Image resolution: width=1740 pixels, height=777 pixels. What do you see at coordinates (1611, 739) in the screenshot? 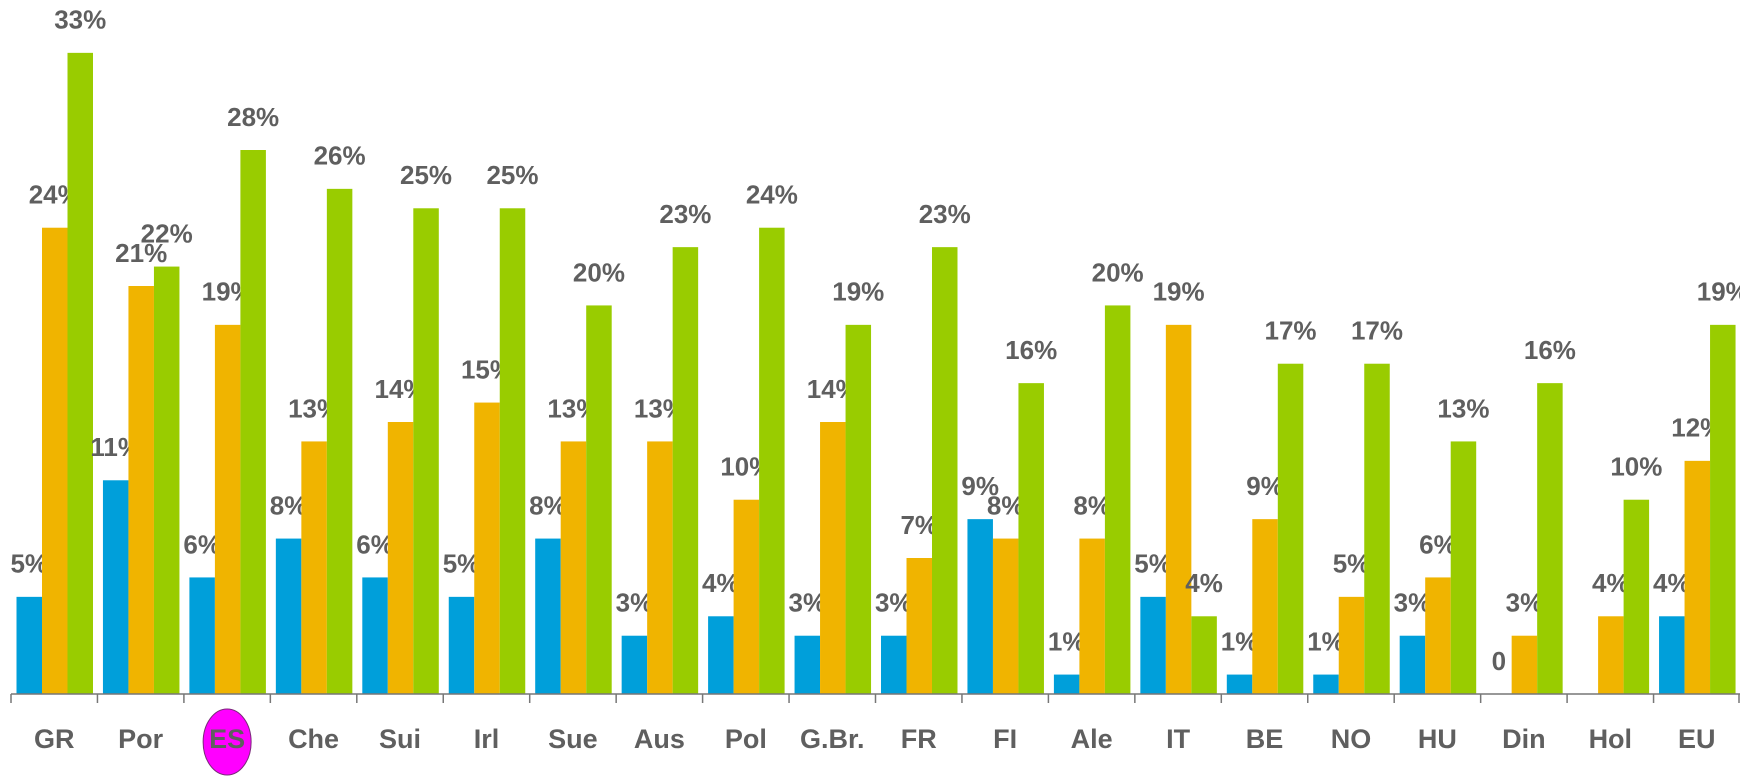
I see `x-tick-label: Hol` at bounding box center [1611, 739].